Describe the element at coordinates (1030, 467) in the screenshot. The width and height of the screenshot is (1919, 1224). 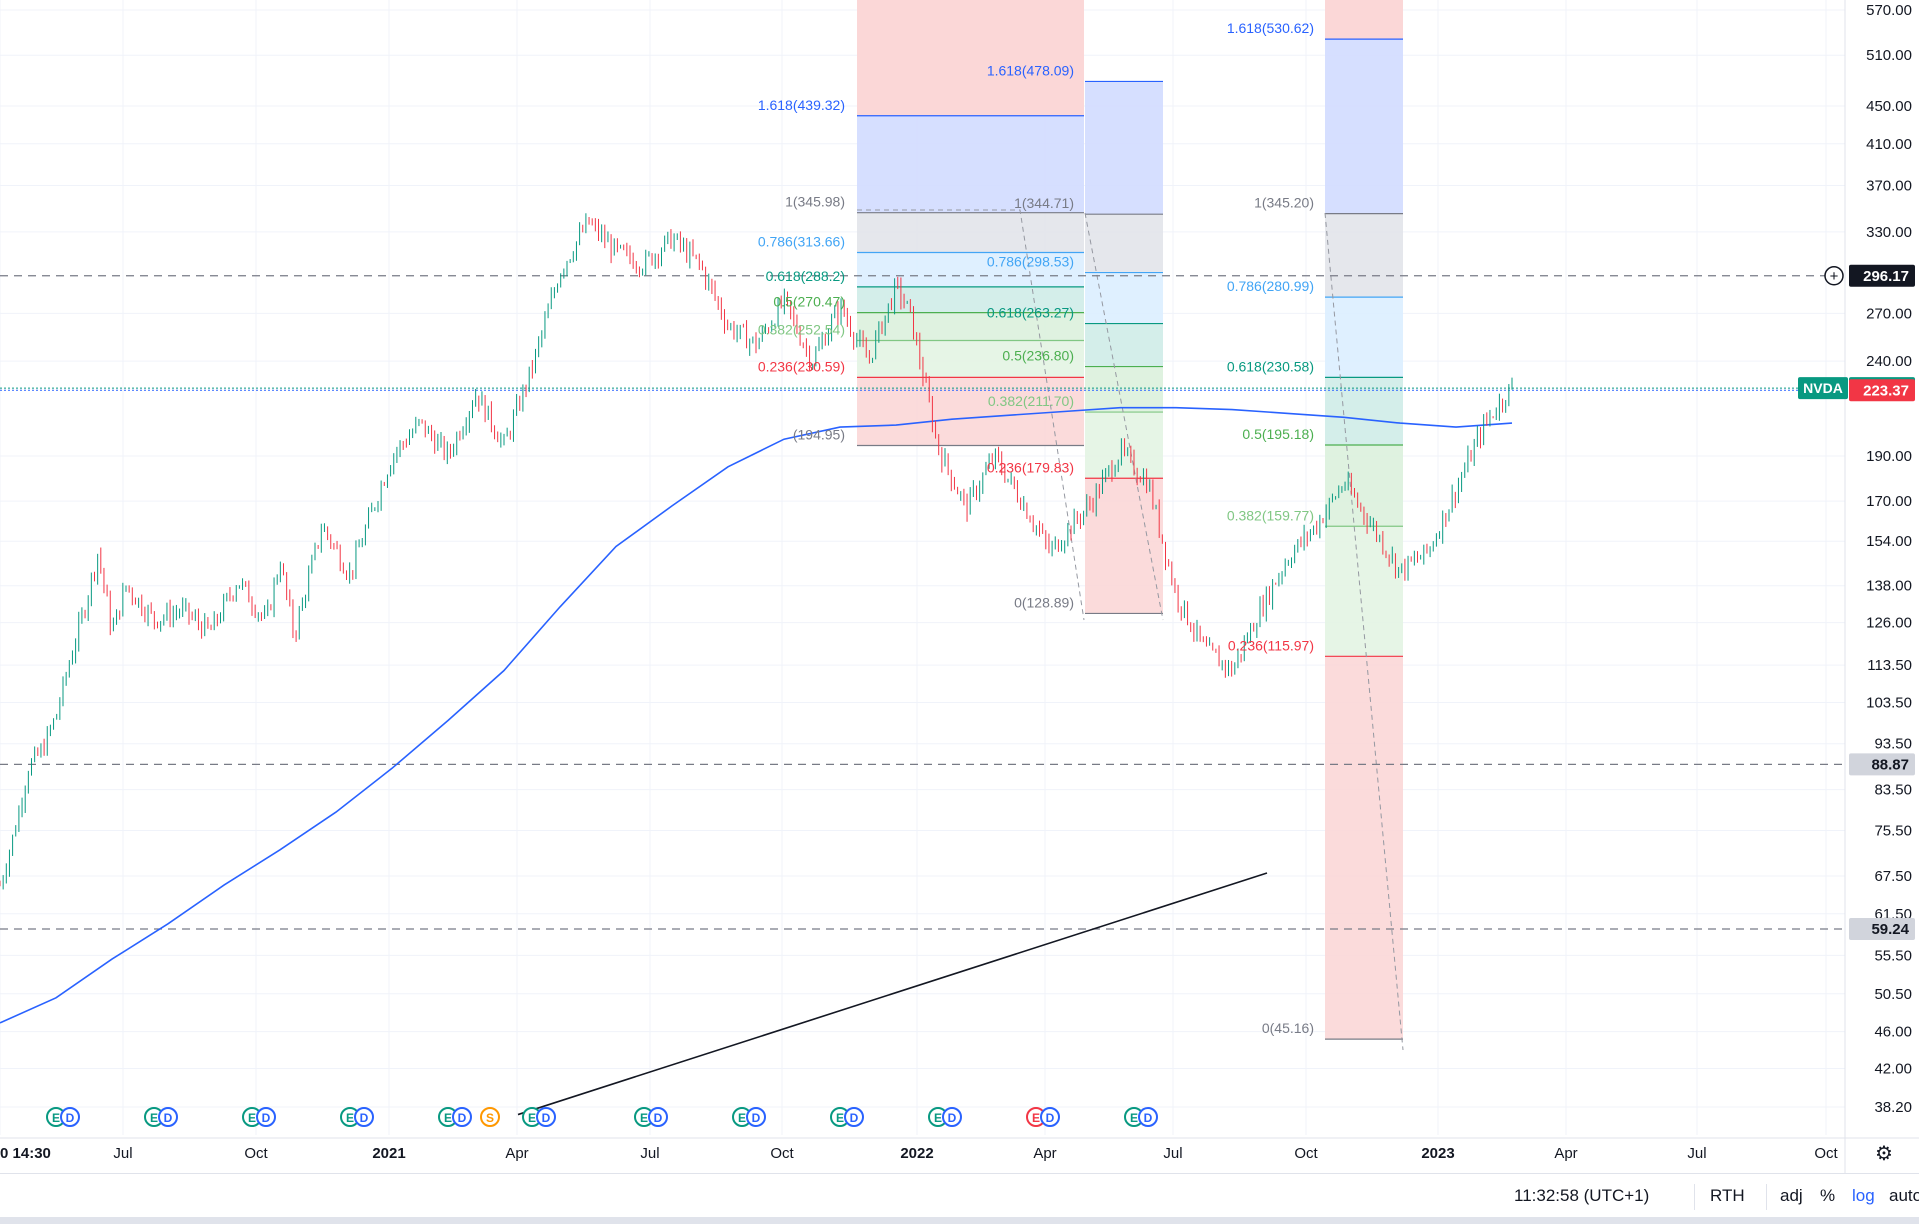
I see `fib-level-label: 0.236(179.83)` at that location.